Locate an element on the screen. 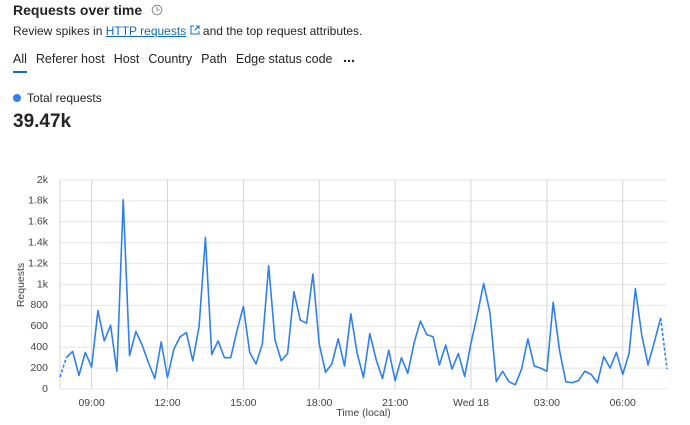  x-tick-label: 03:00 is located at coordinates (547, 403).